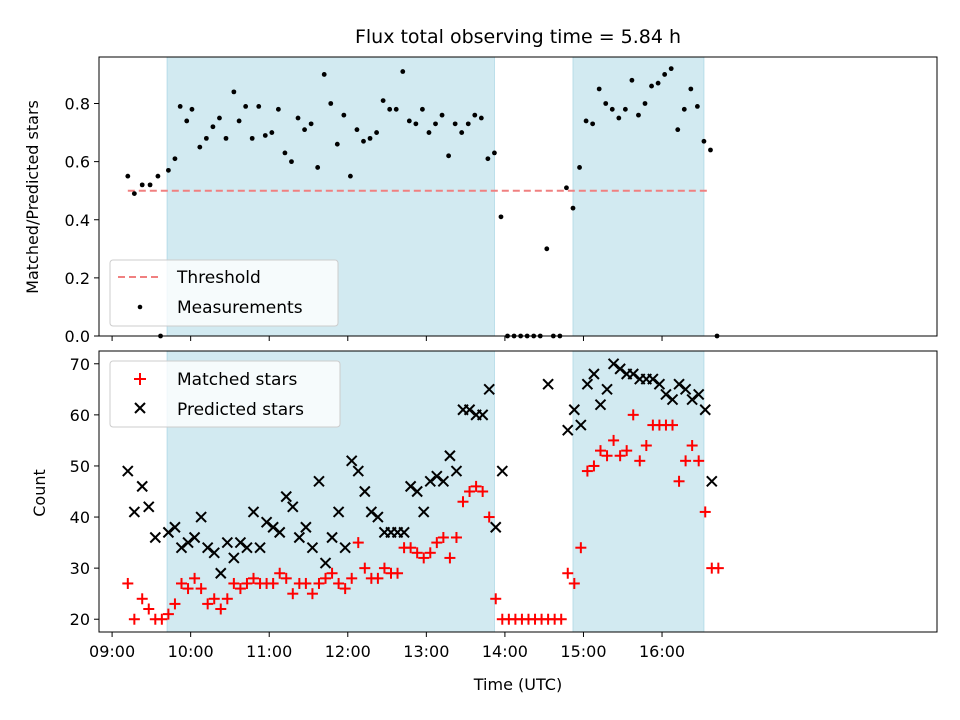 This screenshot has height=720, width=960. Describe the element at coordinates (80, 568) in the screenshot. I see `y-tick-label: 30` at that location.